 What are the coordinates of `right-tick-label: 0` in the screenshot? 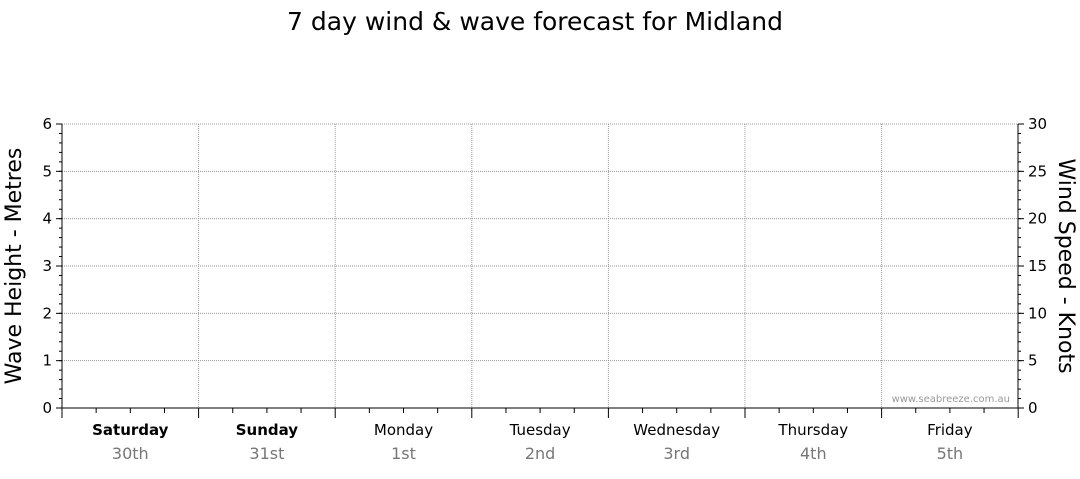 It's located at (1033, 408).